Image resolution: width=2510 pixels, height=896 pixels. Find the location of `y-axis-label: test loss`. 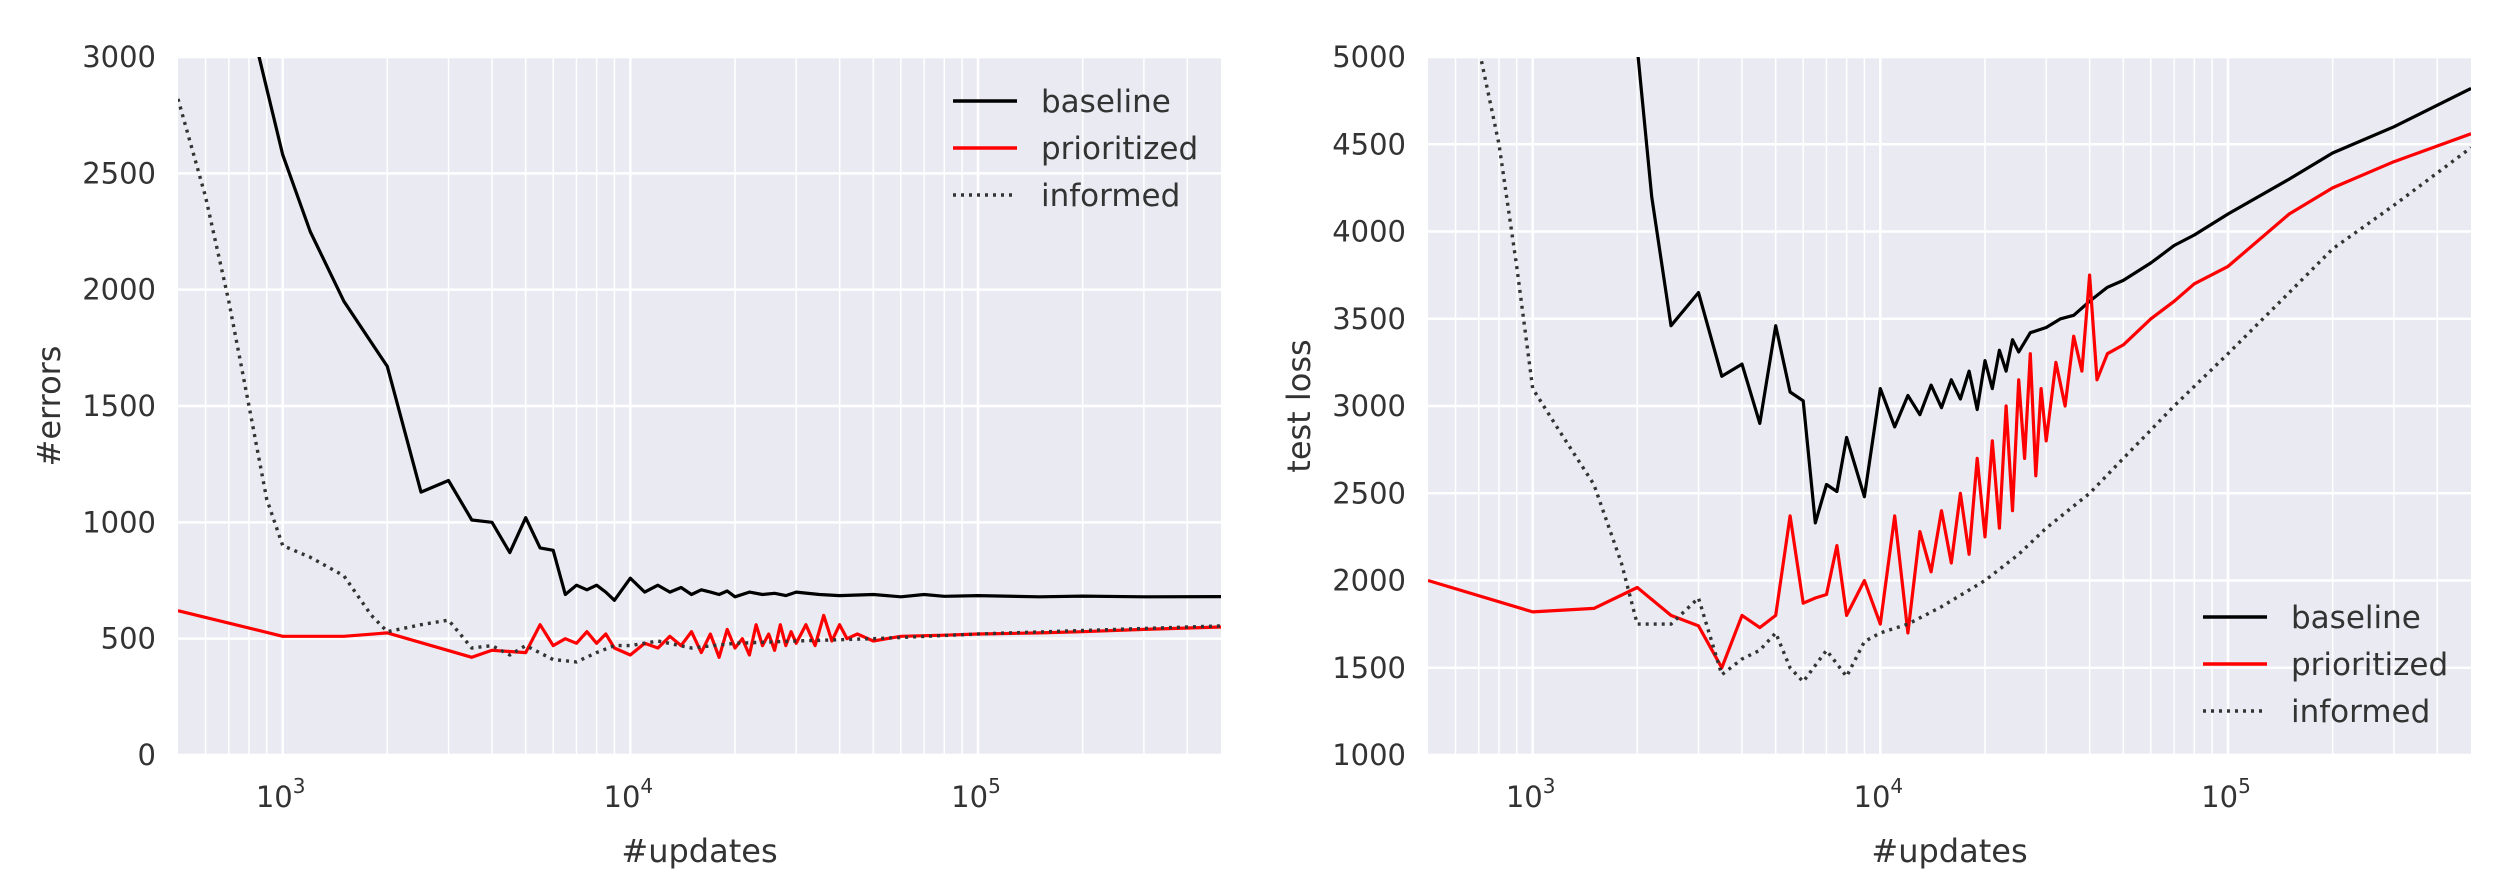

y-axis-label: test loss is located at coordinates (1299, 405).